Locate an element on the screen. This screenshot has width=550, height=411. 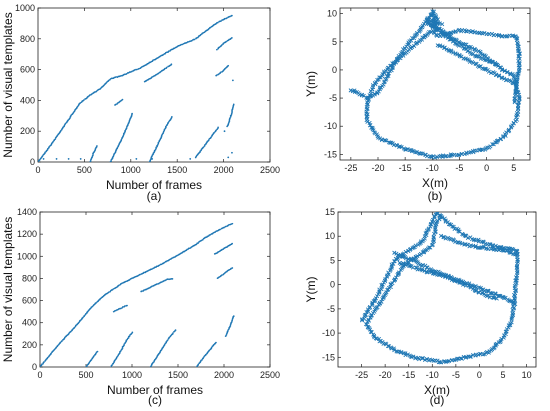
plot-frame is located at coordinates (435, 84).